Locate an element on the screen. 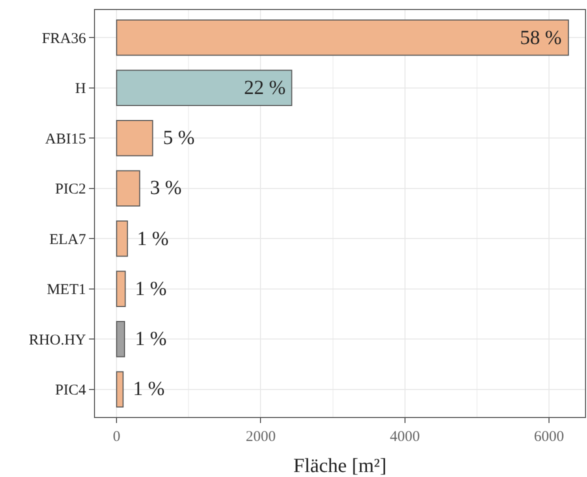  y-tick-label: H is located at coordinates (80, 89).